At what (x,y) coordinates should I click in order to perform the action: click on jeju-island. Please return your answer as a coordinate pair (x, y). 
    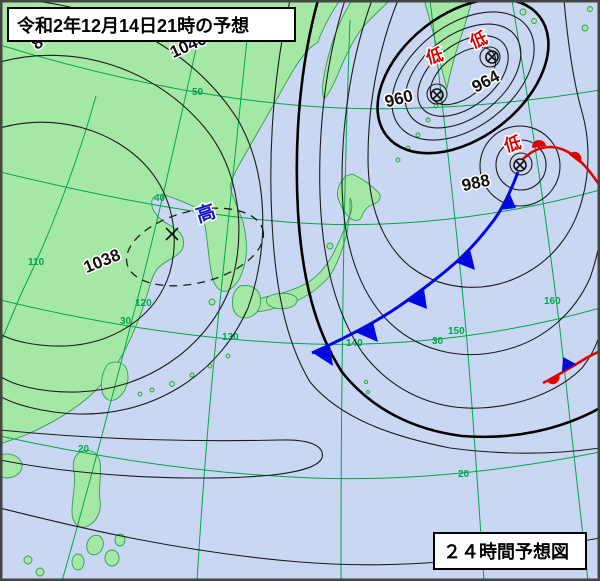
    Looking at the image, I should click on (212, 302).